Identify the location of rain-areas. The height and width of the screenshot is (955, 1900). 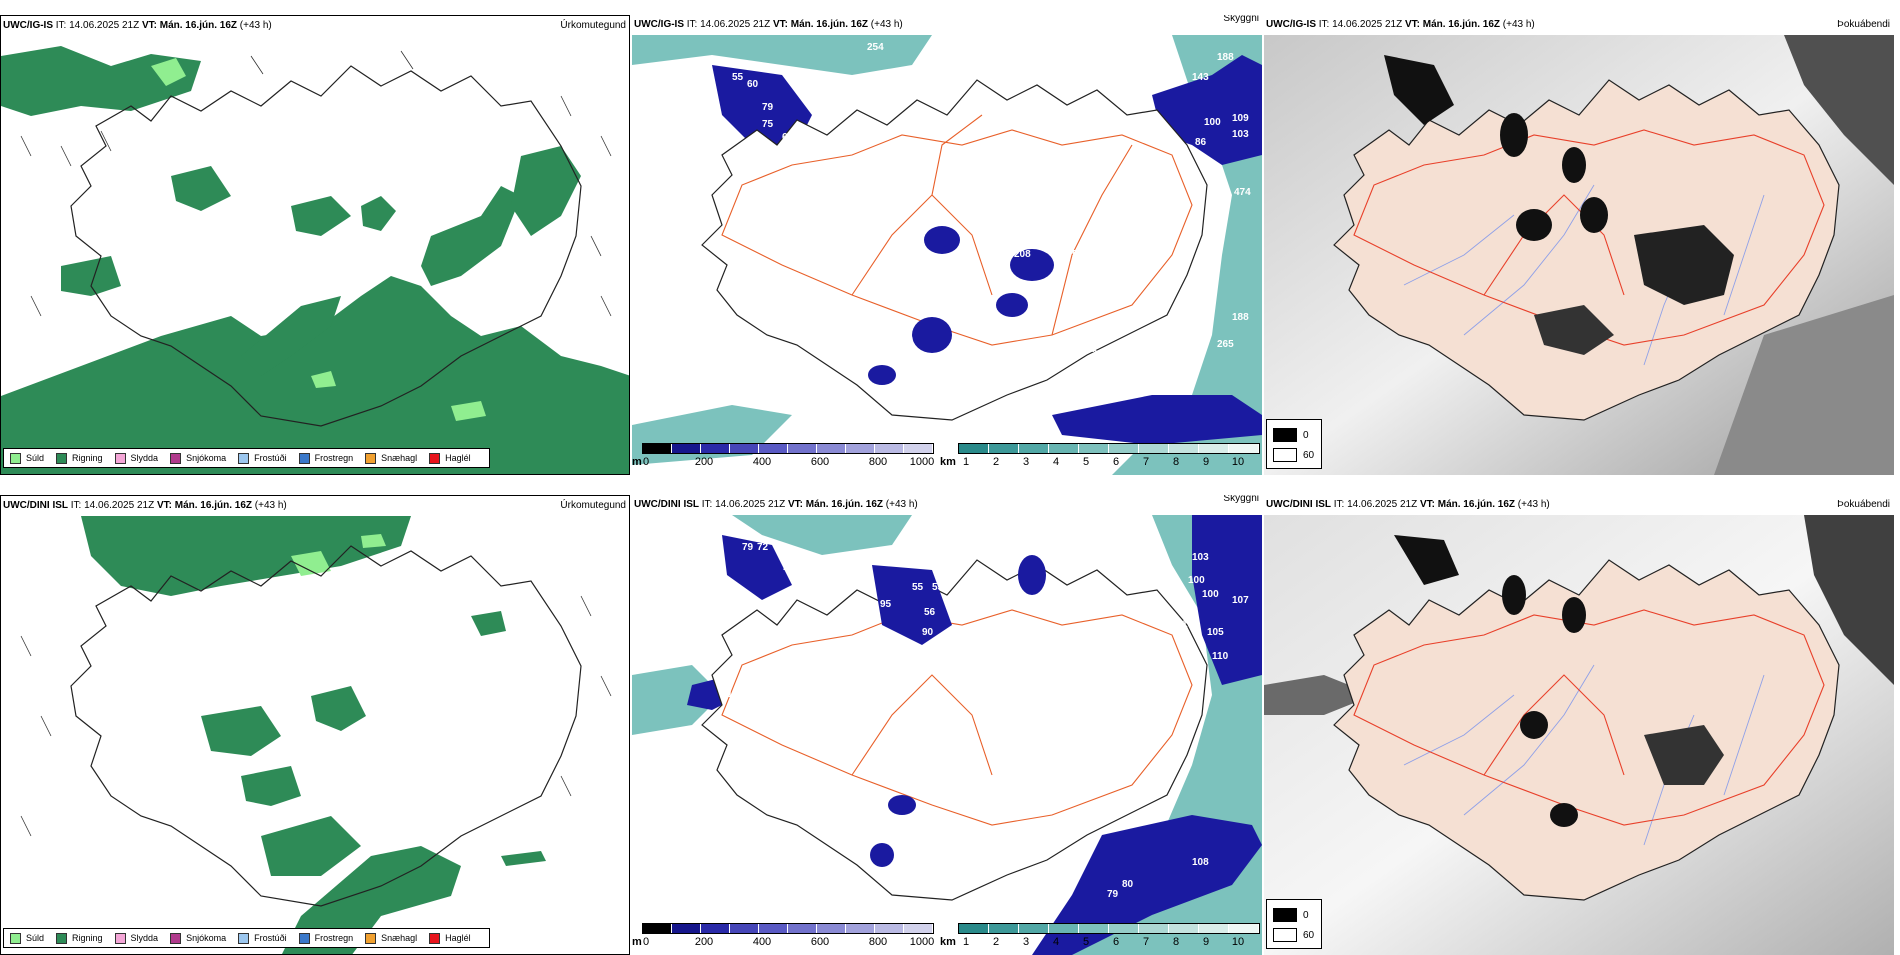
(313, 735).